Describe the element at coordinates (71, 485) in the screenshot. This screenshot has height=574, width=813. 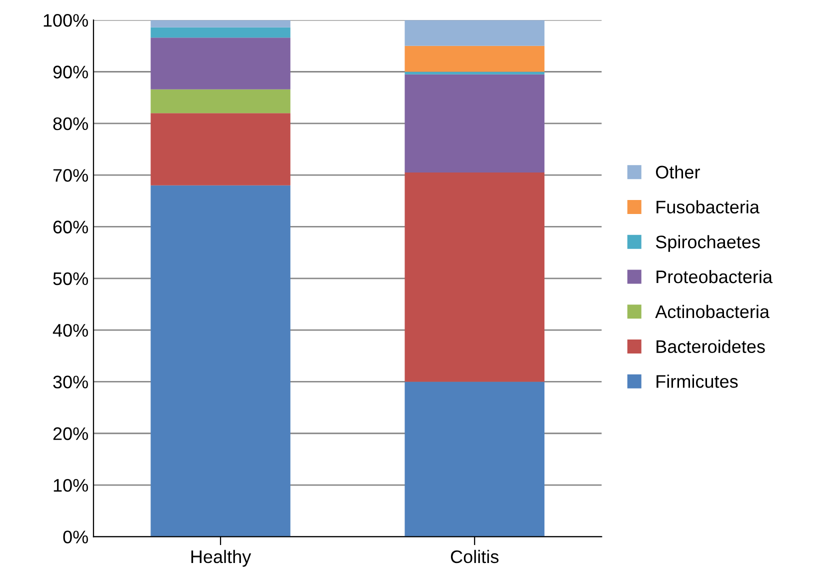
I see `y-tick-label: 10%` at that location.